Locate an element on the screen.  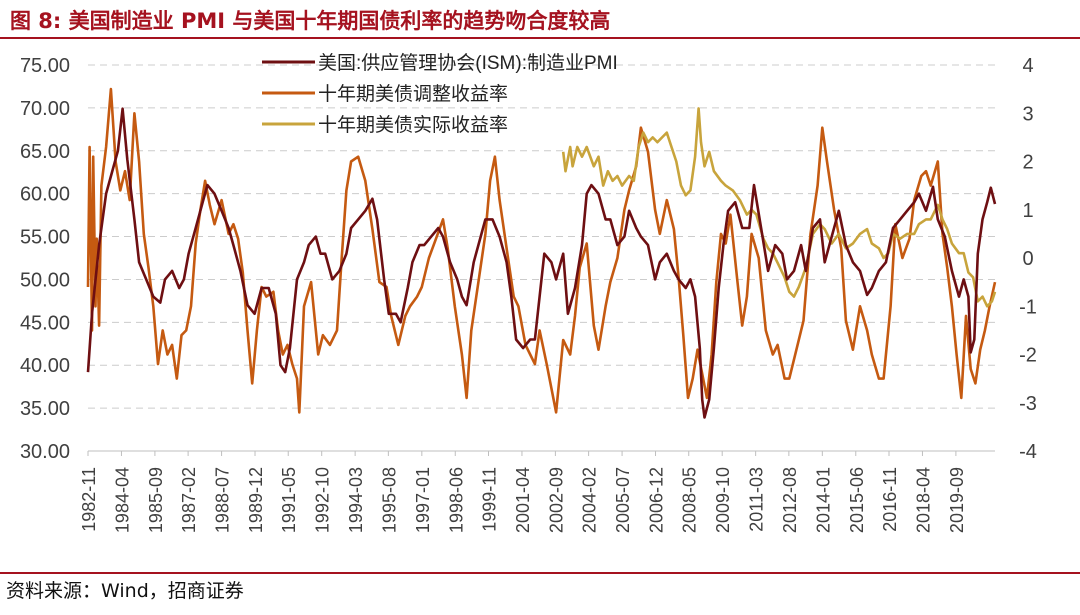
x-tick-label: 1998-06 is located at coordinates (456, 500).